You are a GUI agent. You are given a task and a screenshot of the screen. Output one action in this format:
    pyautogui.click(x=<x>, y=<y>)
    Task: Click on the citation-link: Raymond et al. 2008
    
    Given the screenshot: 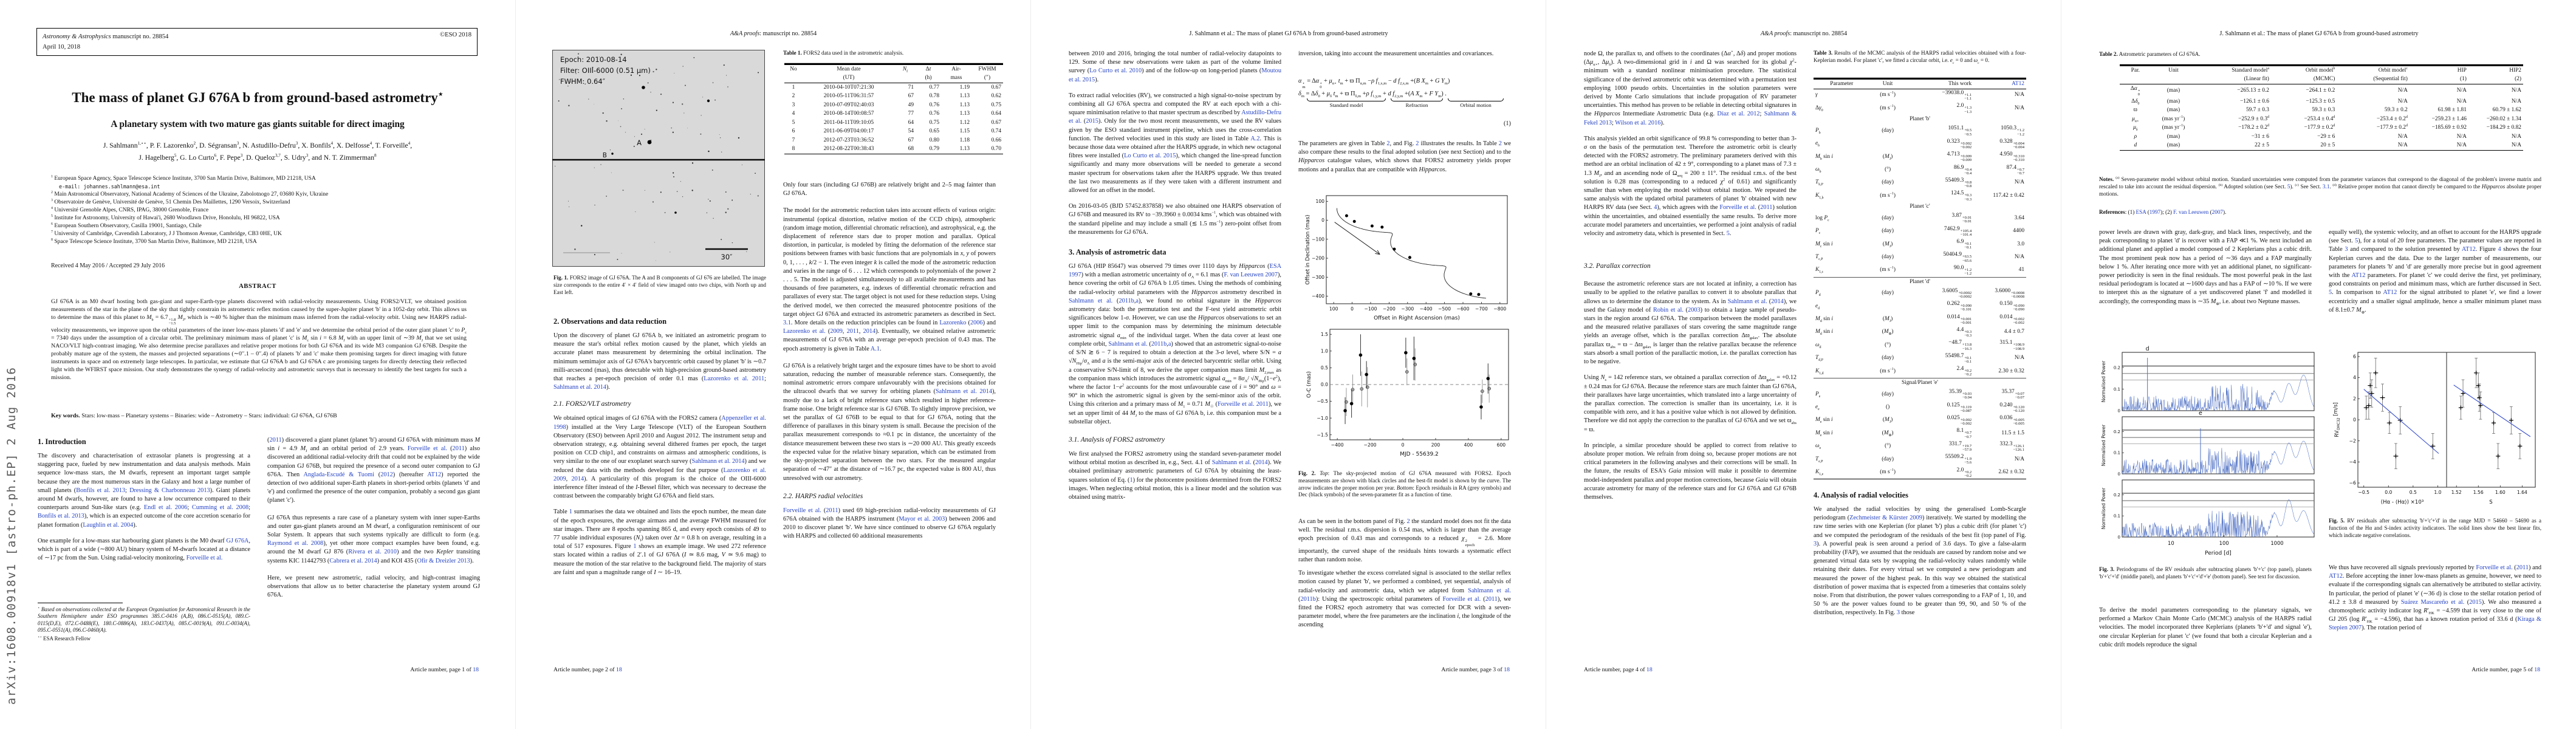 What is the action you would take?
    pyautogui.click(x=295, y=543)
    